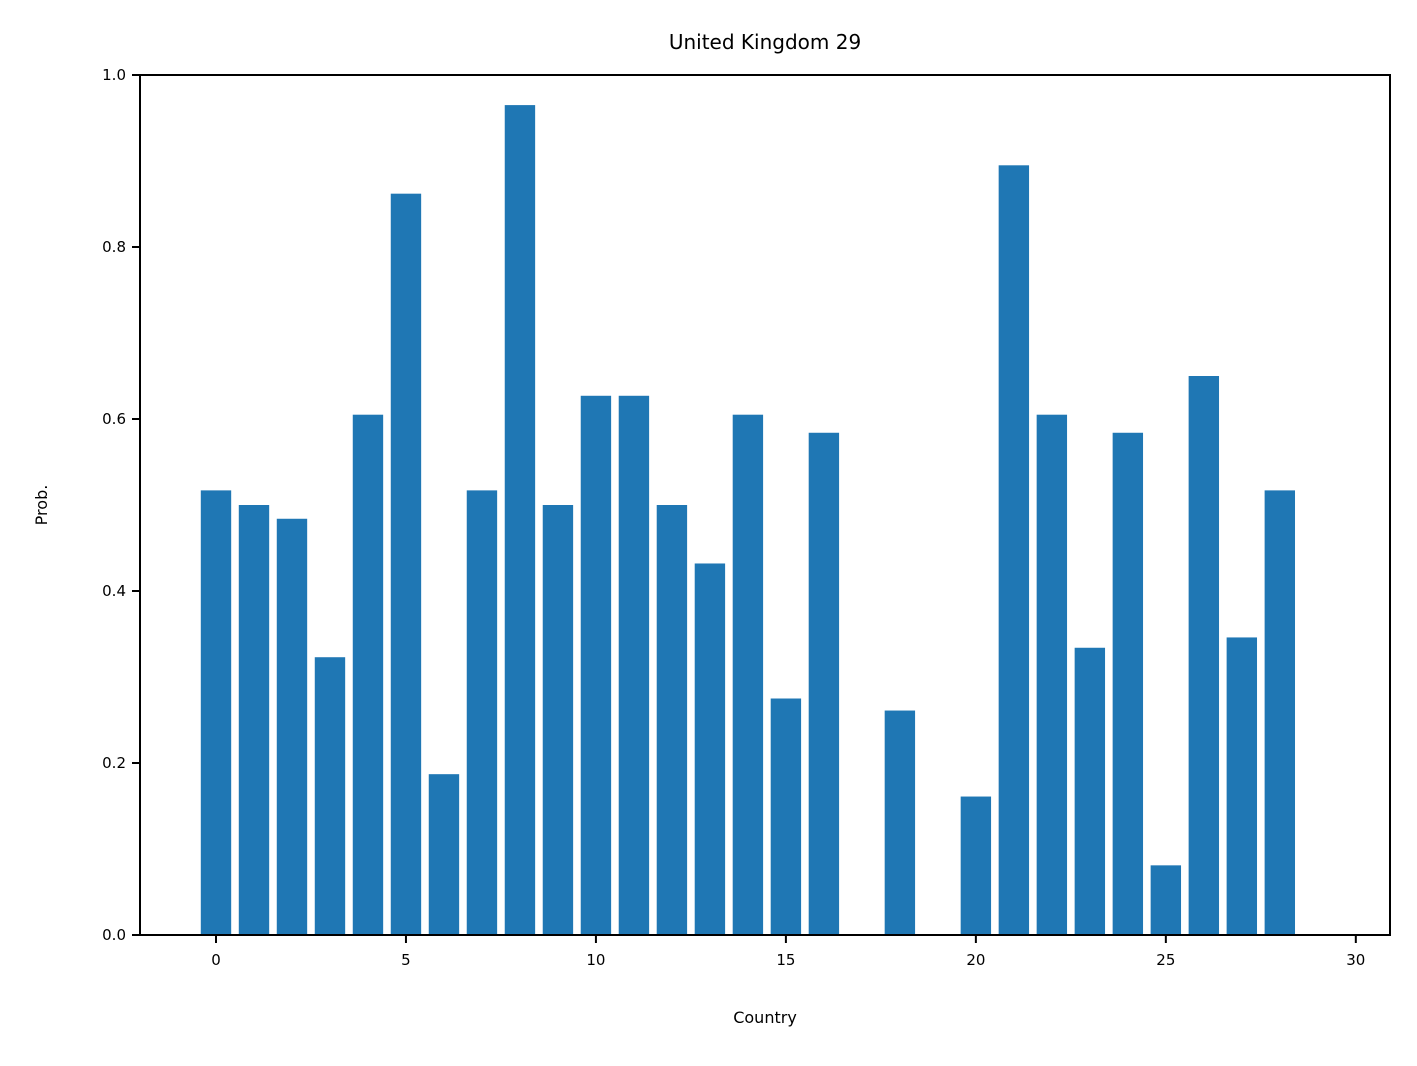  Describe the element at coordinates (41, 505) in the screenshot. I see `y-axis-label: Prob.` at that location.